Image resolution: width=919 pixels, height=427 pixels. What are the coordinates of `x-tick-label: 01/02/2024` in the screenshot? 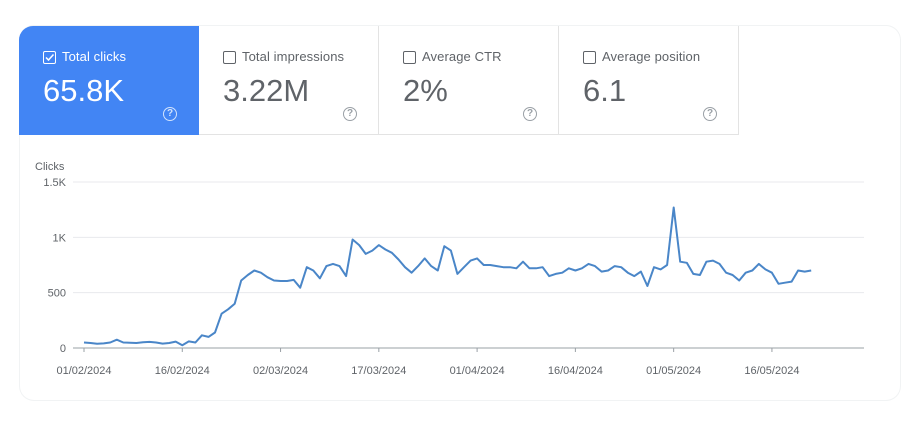 It's located at (83, 371).